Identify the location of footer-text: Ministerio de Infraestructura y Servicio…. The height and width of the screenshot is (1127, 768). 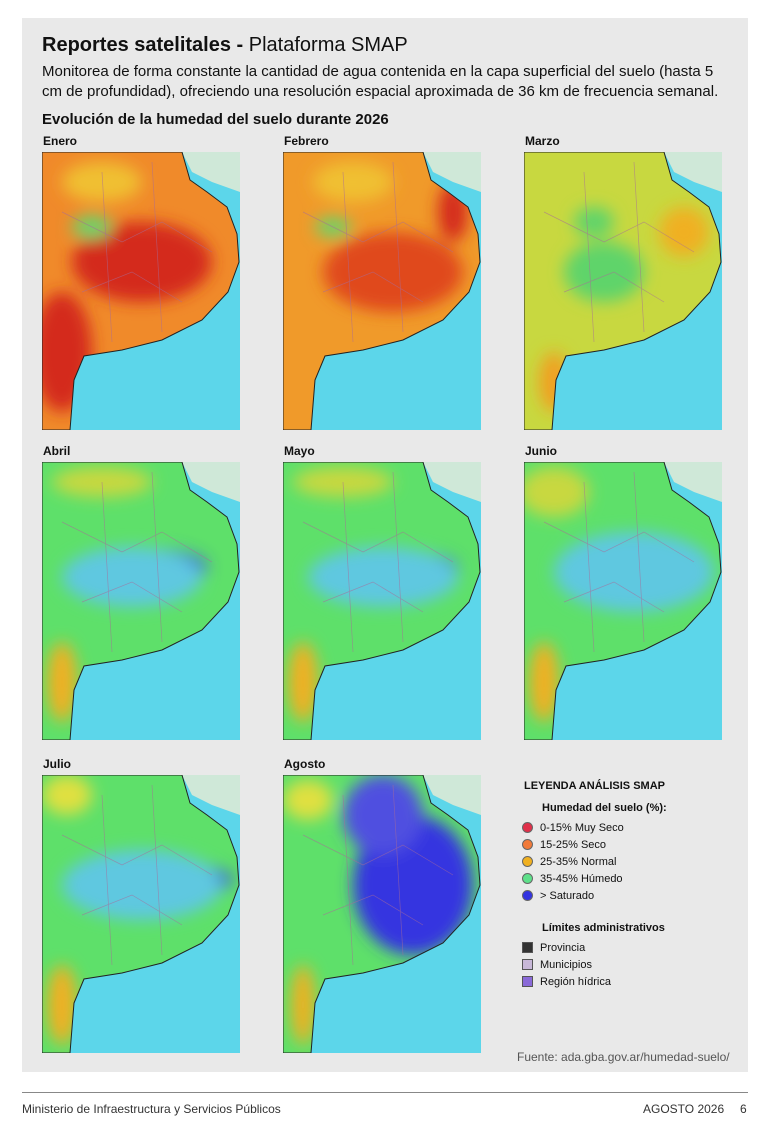
(151, 1109).